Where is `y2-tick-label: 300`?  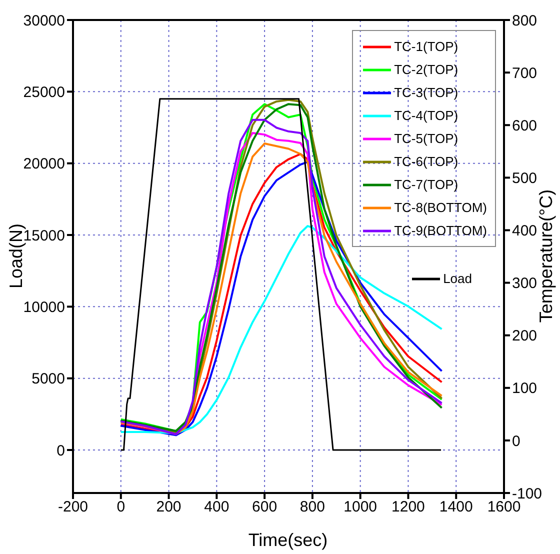
y2-tick-label: 300 is located at coordinates (525, 283).